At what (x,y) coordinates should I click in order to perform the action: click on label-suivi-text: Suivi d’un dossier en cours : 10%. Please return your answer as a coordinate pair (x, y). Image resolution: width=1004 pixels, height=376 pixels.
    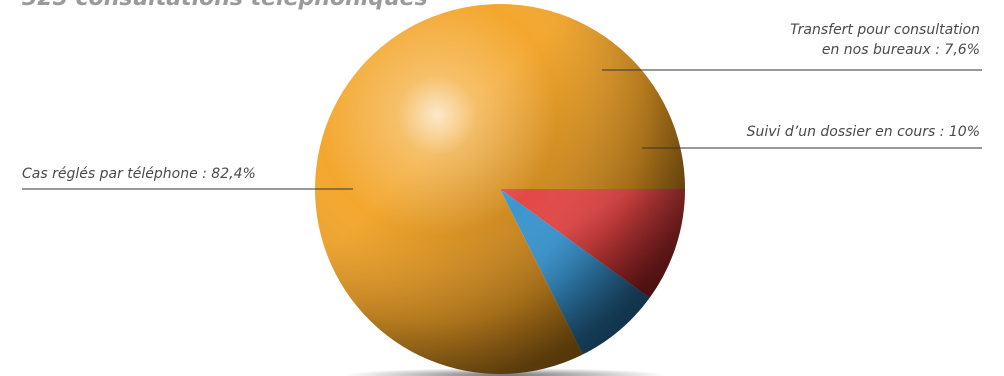
    Looking at the image, I should click on (863, 132).